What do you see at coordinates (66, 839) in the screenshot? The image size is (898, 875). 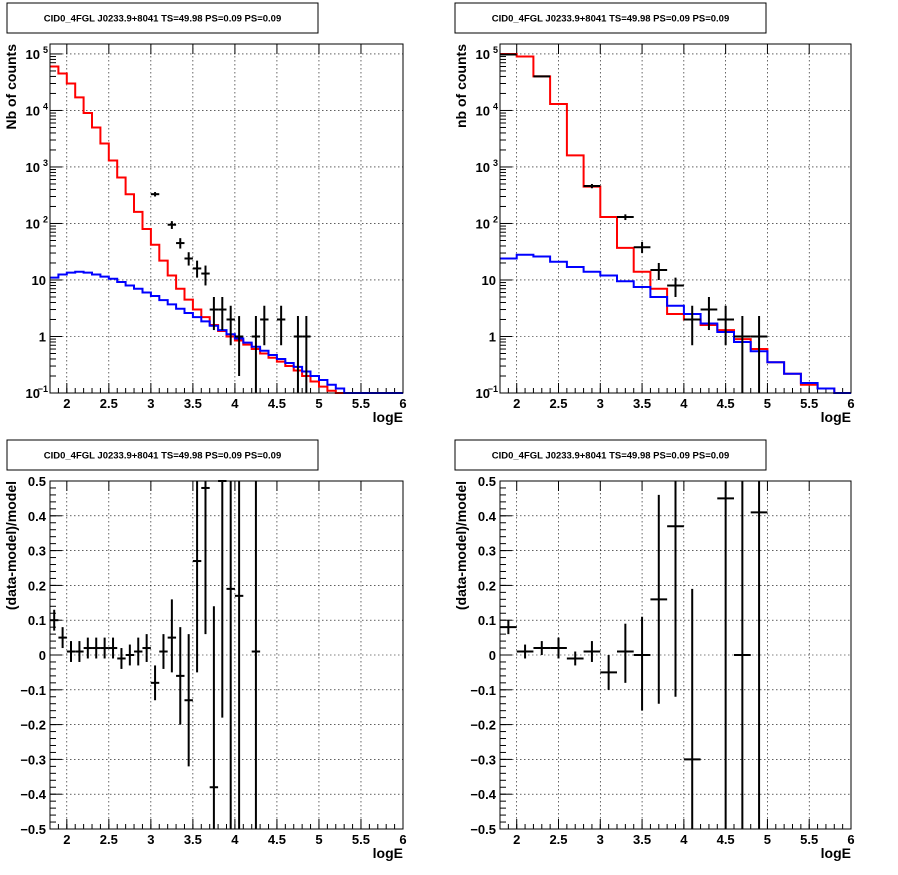 I see `x-tick-label: 2` at bounding box center [66, 839].